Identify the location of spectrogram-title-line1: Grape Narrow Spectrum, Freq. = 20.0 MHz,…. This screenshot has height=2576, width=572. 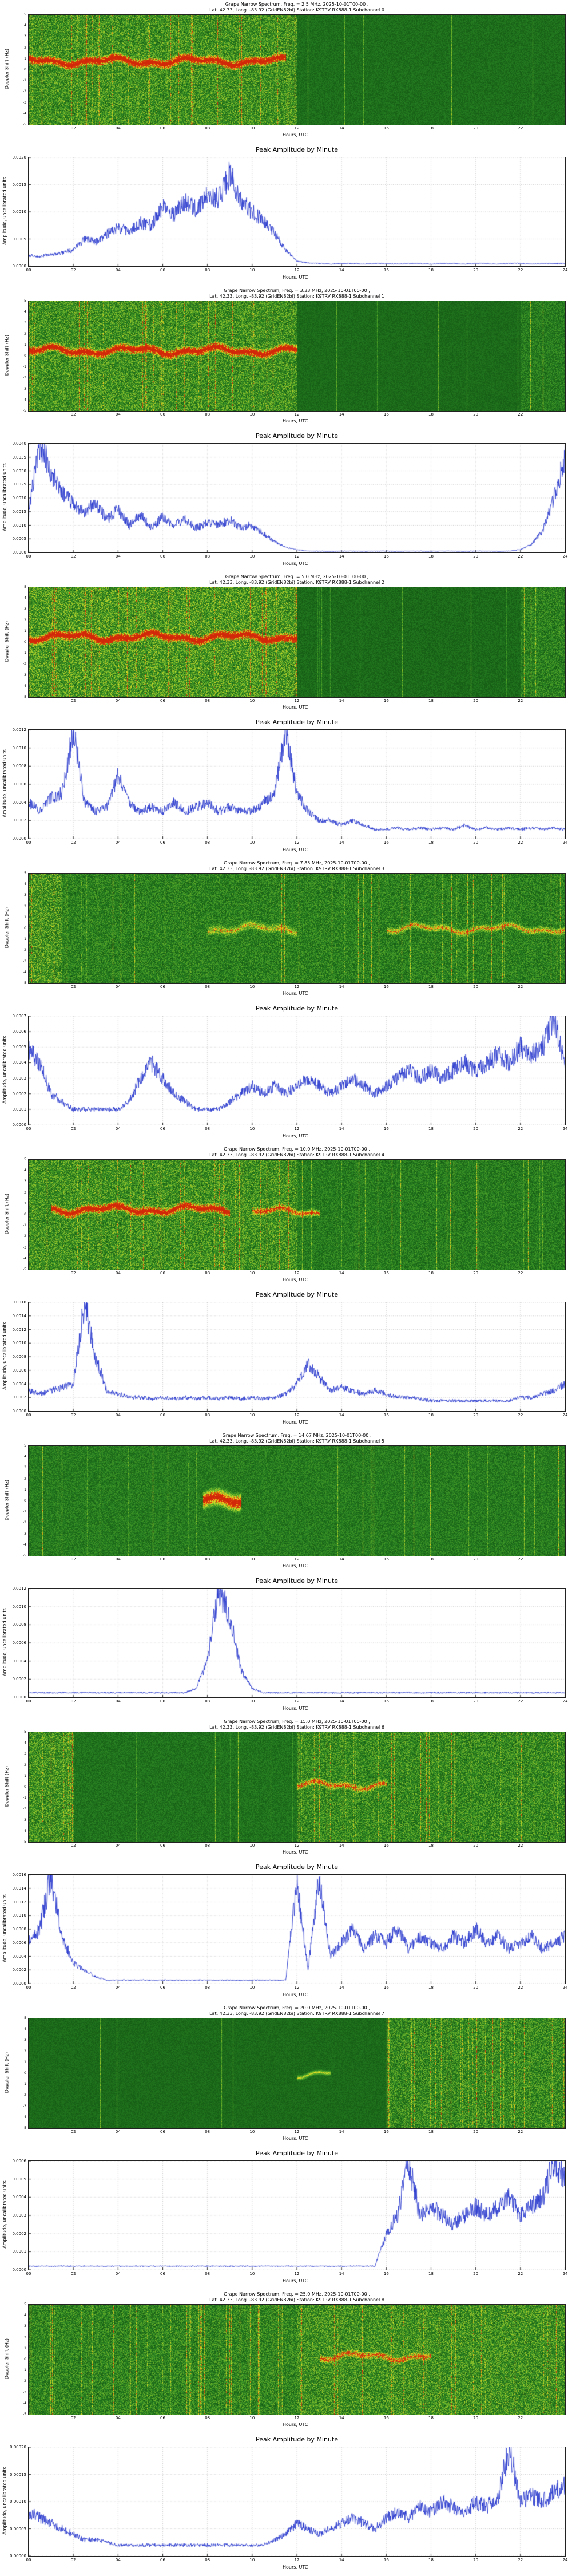
(297, 2007).